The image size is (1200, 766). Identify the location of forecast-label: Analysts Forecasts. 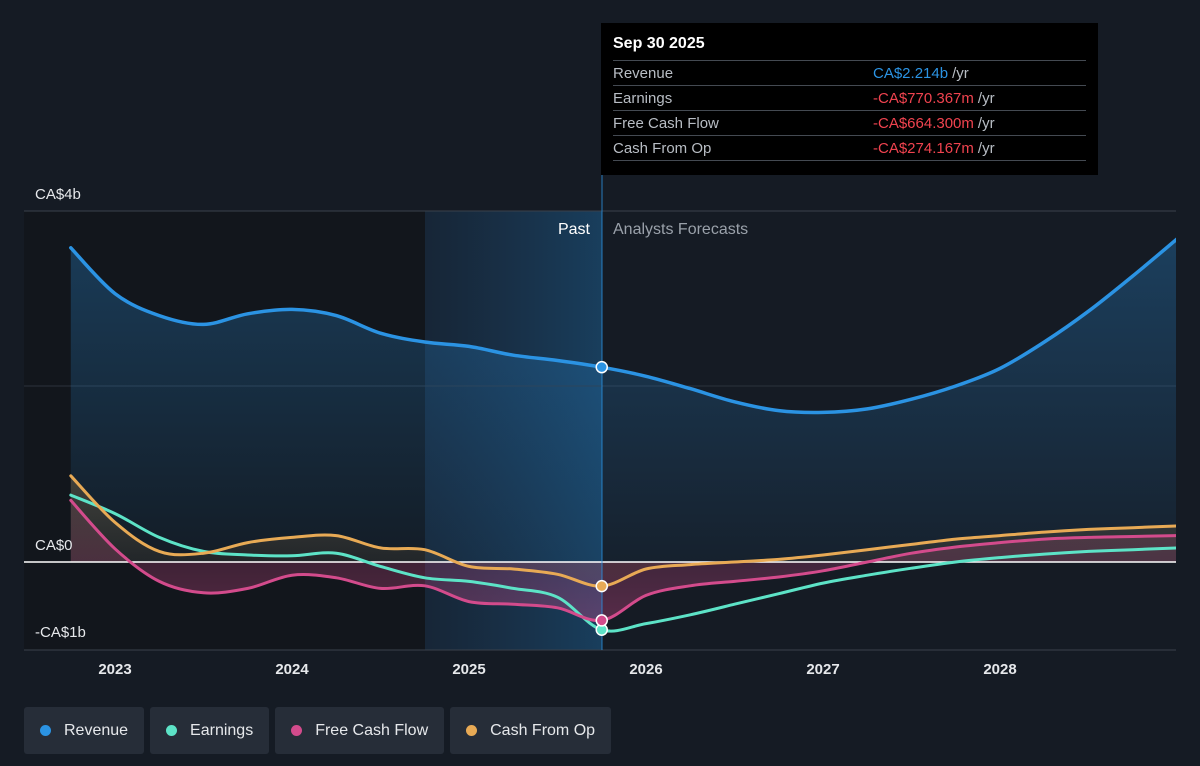
(680, 229).